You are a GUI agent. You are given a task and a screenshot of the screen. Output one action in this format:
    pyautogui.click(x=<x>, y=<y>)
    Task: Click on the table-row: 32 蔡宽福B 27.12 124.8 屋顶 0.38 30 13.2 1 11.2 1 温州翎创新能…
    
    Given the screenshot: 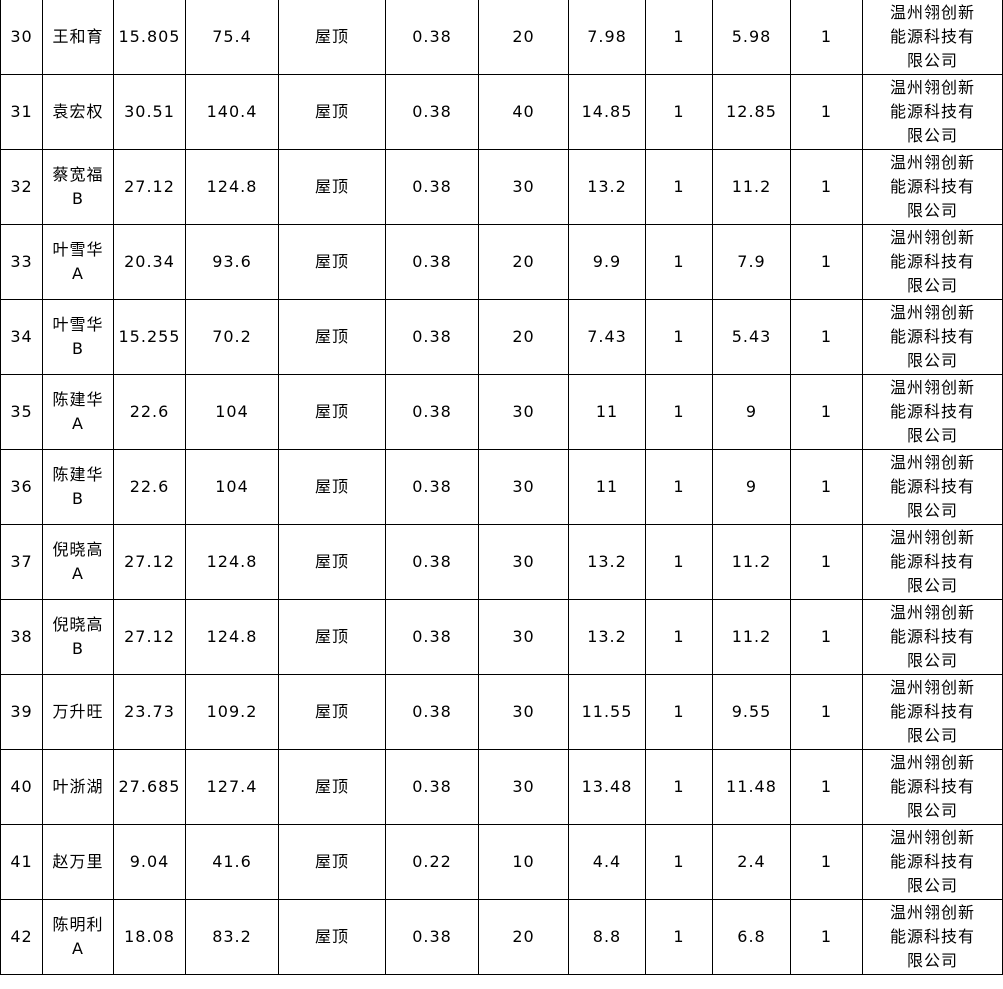 What is the action you would take?
    pyautogui.click(x=501, y=187)
    